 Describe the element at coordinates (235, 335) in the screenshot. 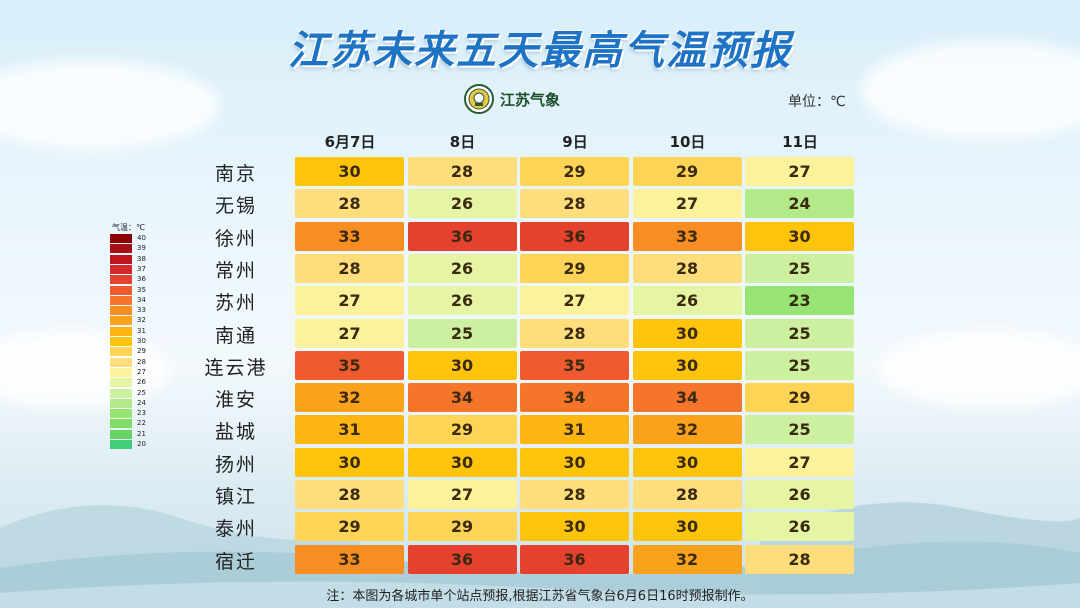

I see `row-label: 南通` at that location.